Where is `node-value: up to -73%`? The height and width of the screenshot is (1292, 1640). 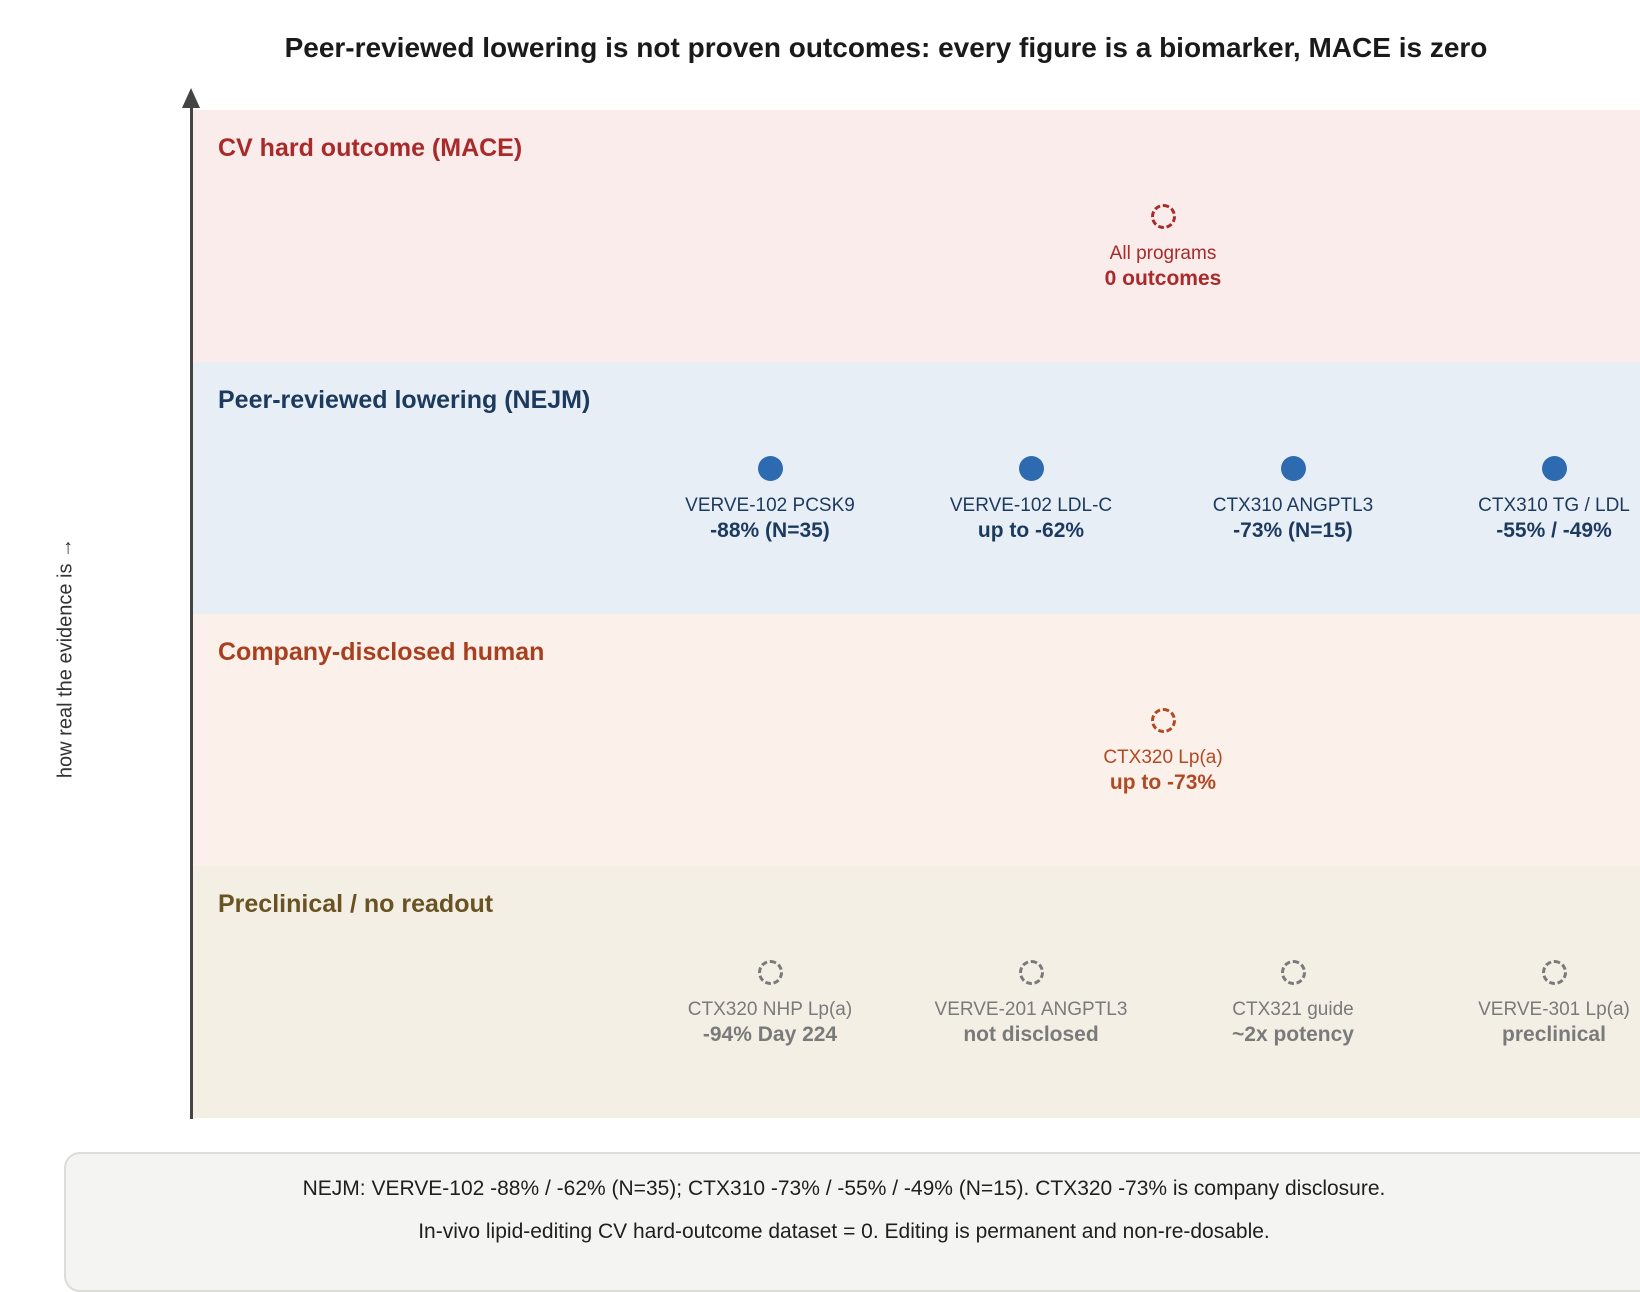
node-value: up to -73% is located at coordinates (1163, 782).